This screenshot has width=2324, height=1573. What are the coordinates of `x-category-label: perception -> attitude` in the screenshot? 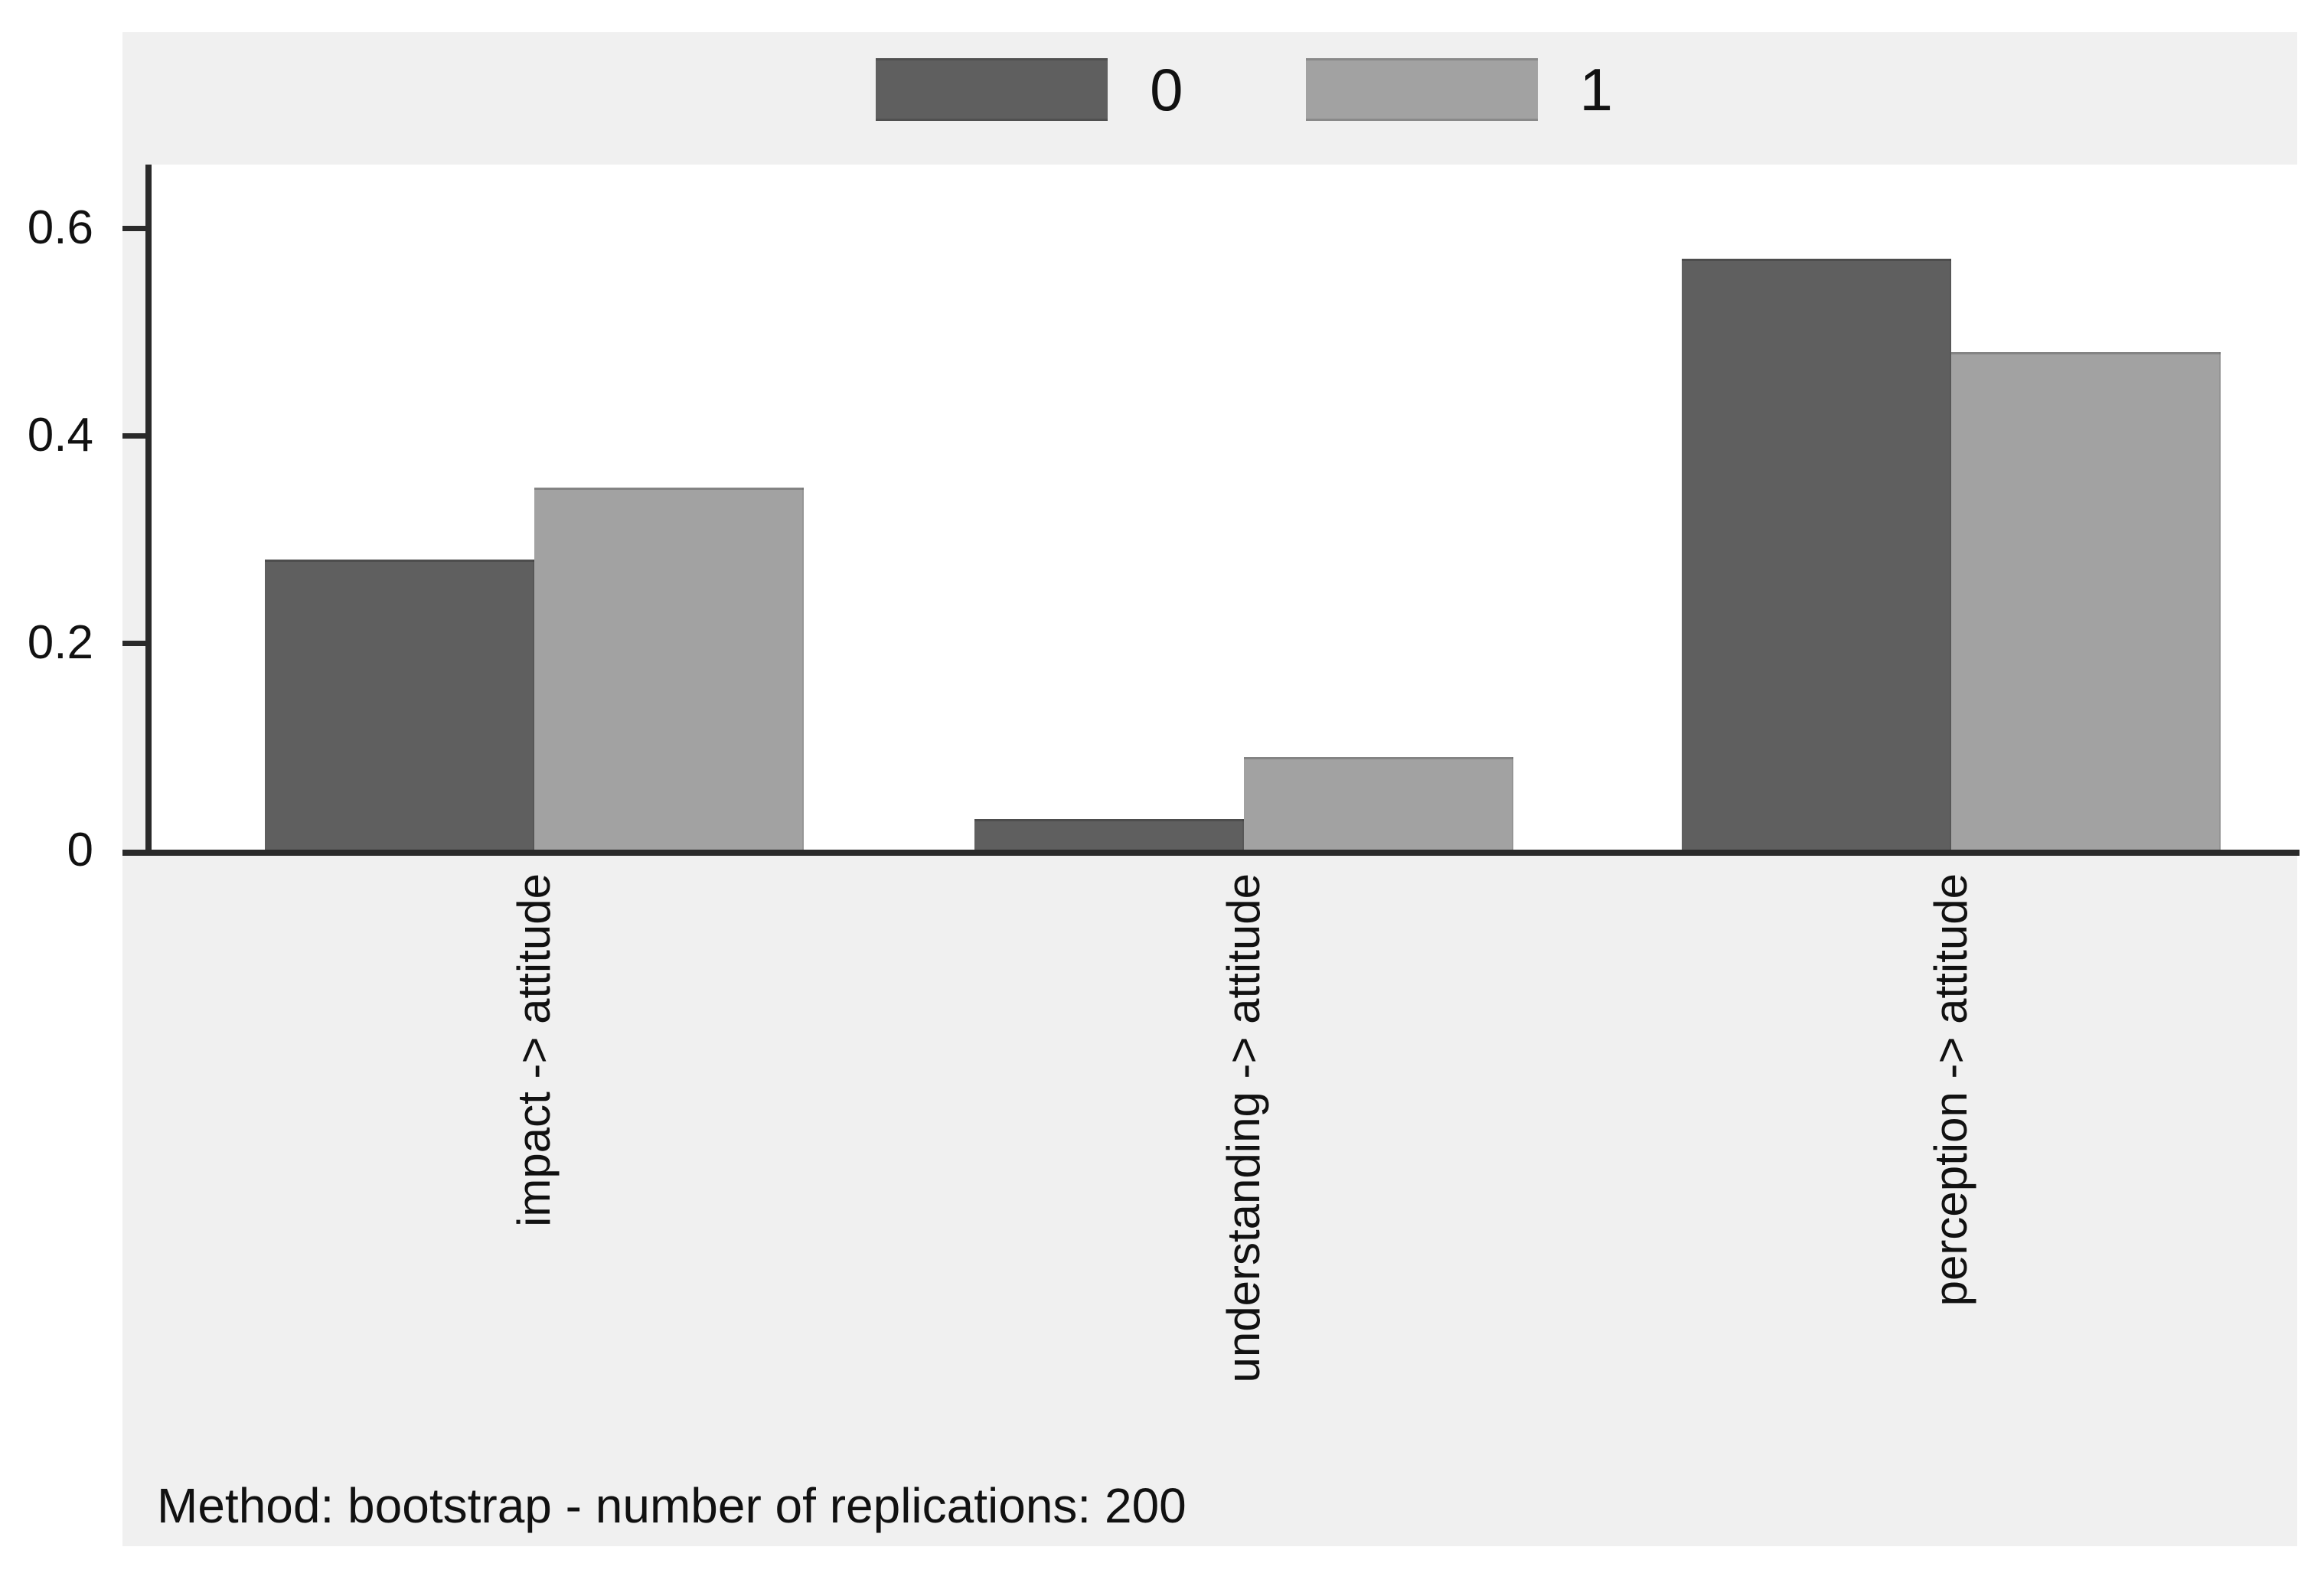 It's located at (1950, 1090).